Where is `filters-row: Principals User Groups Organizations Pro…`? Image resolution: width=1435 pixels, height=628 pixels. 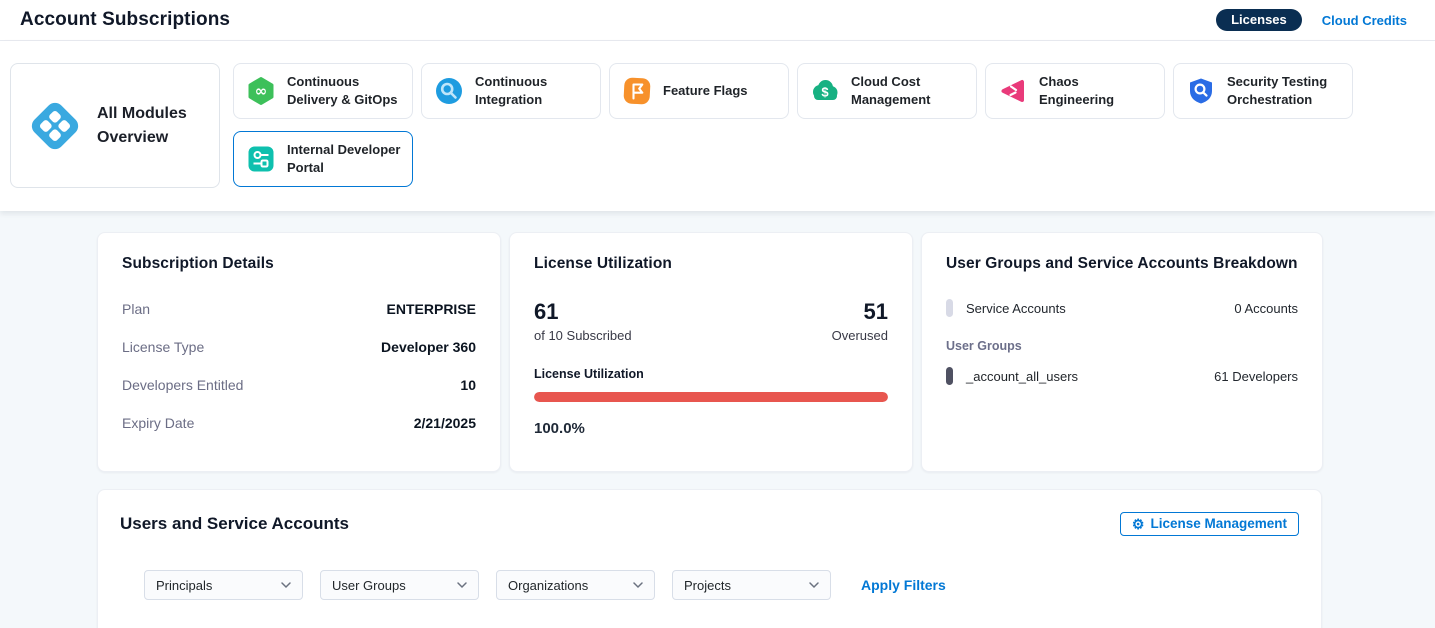 filters-row: Principals User Groups Organizations Pro… is located at coordinates (721, 585).